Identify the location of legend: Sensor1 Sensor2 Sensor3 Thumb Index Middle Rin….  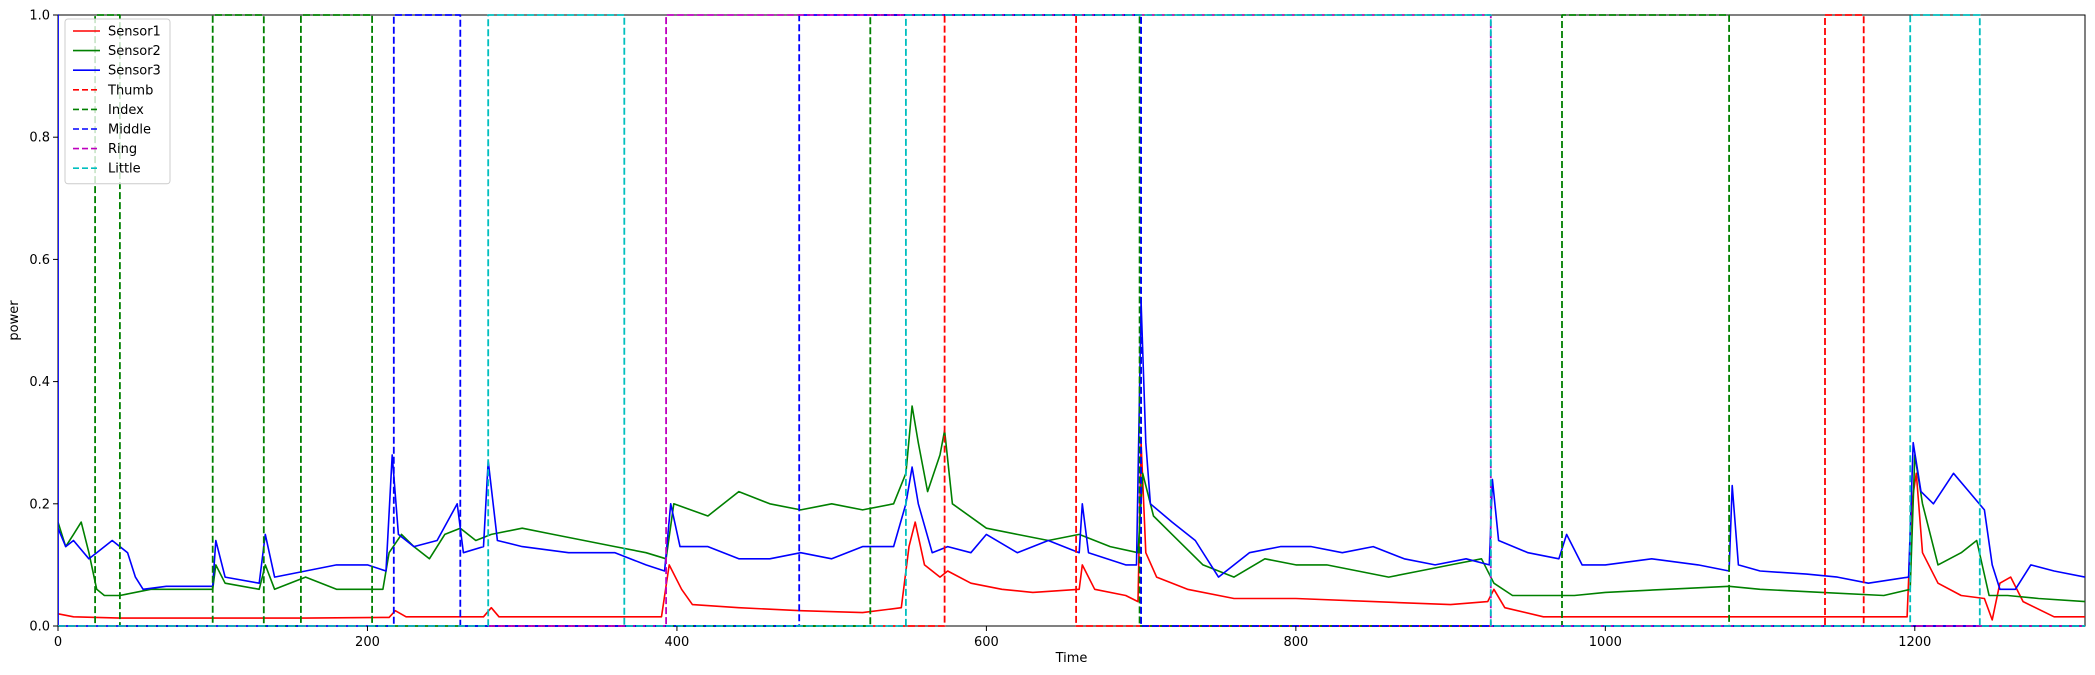
(117, 101).